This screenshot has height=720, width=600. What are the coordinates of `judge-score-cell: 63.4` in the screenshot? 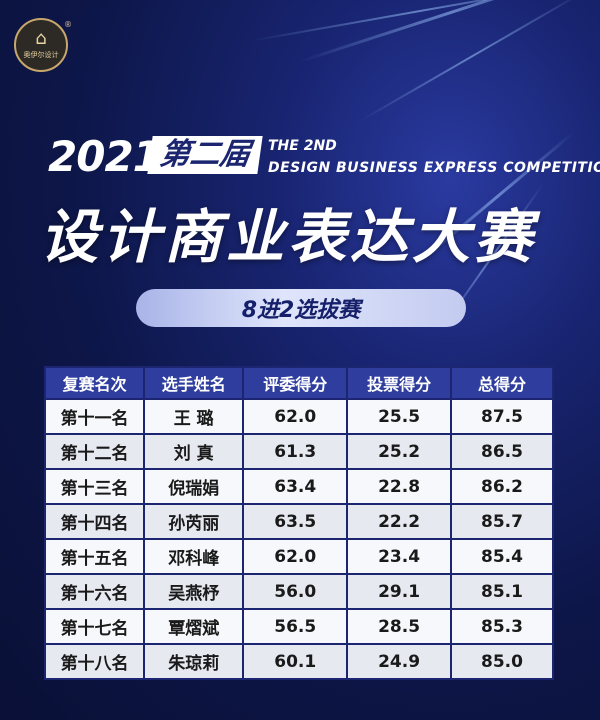 It's located at (295, 486).